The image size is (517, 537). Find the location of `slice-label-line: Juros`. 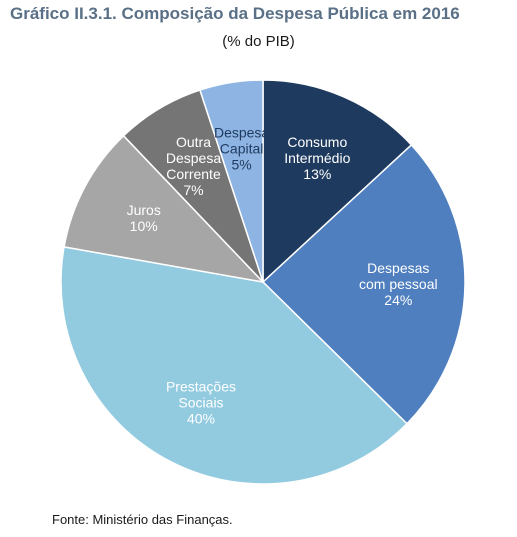

slice-label-line: Juros is located at coordinates (144, 210).